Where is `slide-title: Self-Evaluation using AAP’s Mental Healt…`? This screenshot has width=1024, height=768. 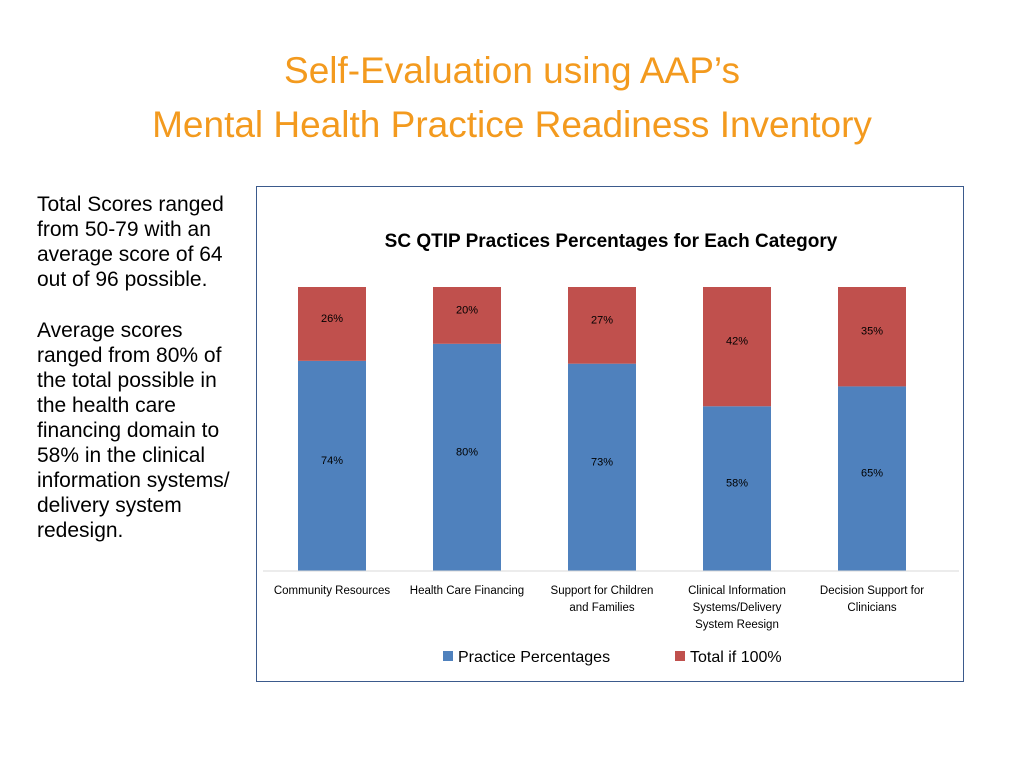 slide-title: Self-Evaluation using AAP’s Mental Healt… is located at coordinates (512, 98).